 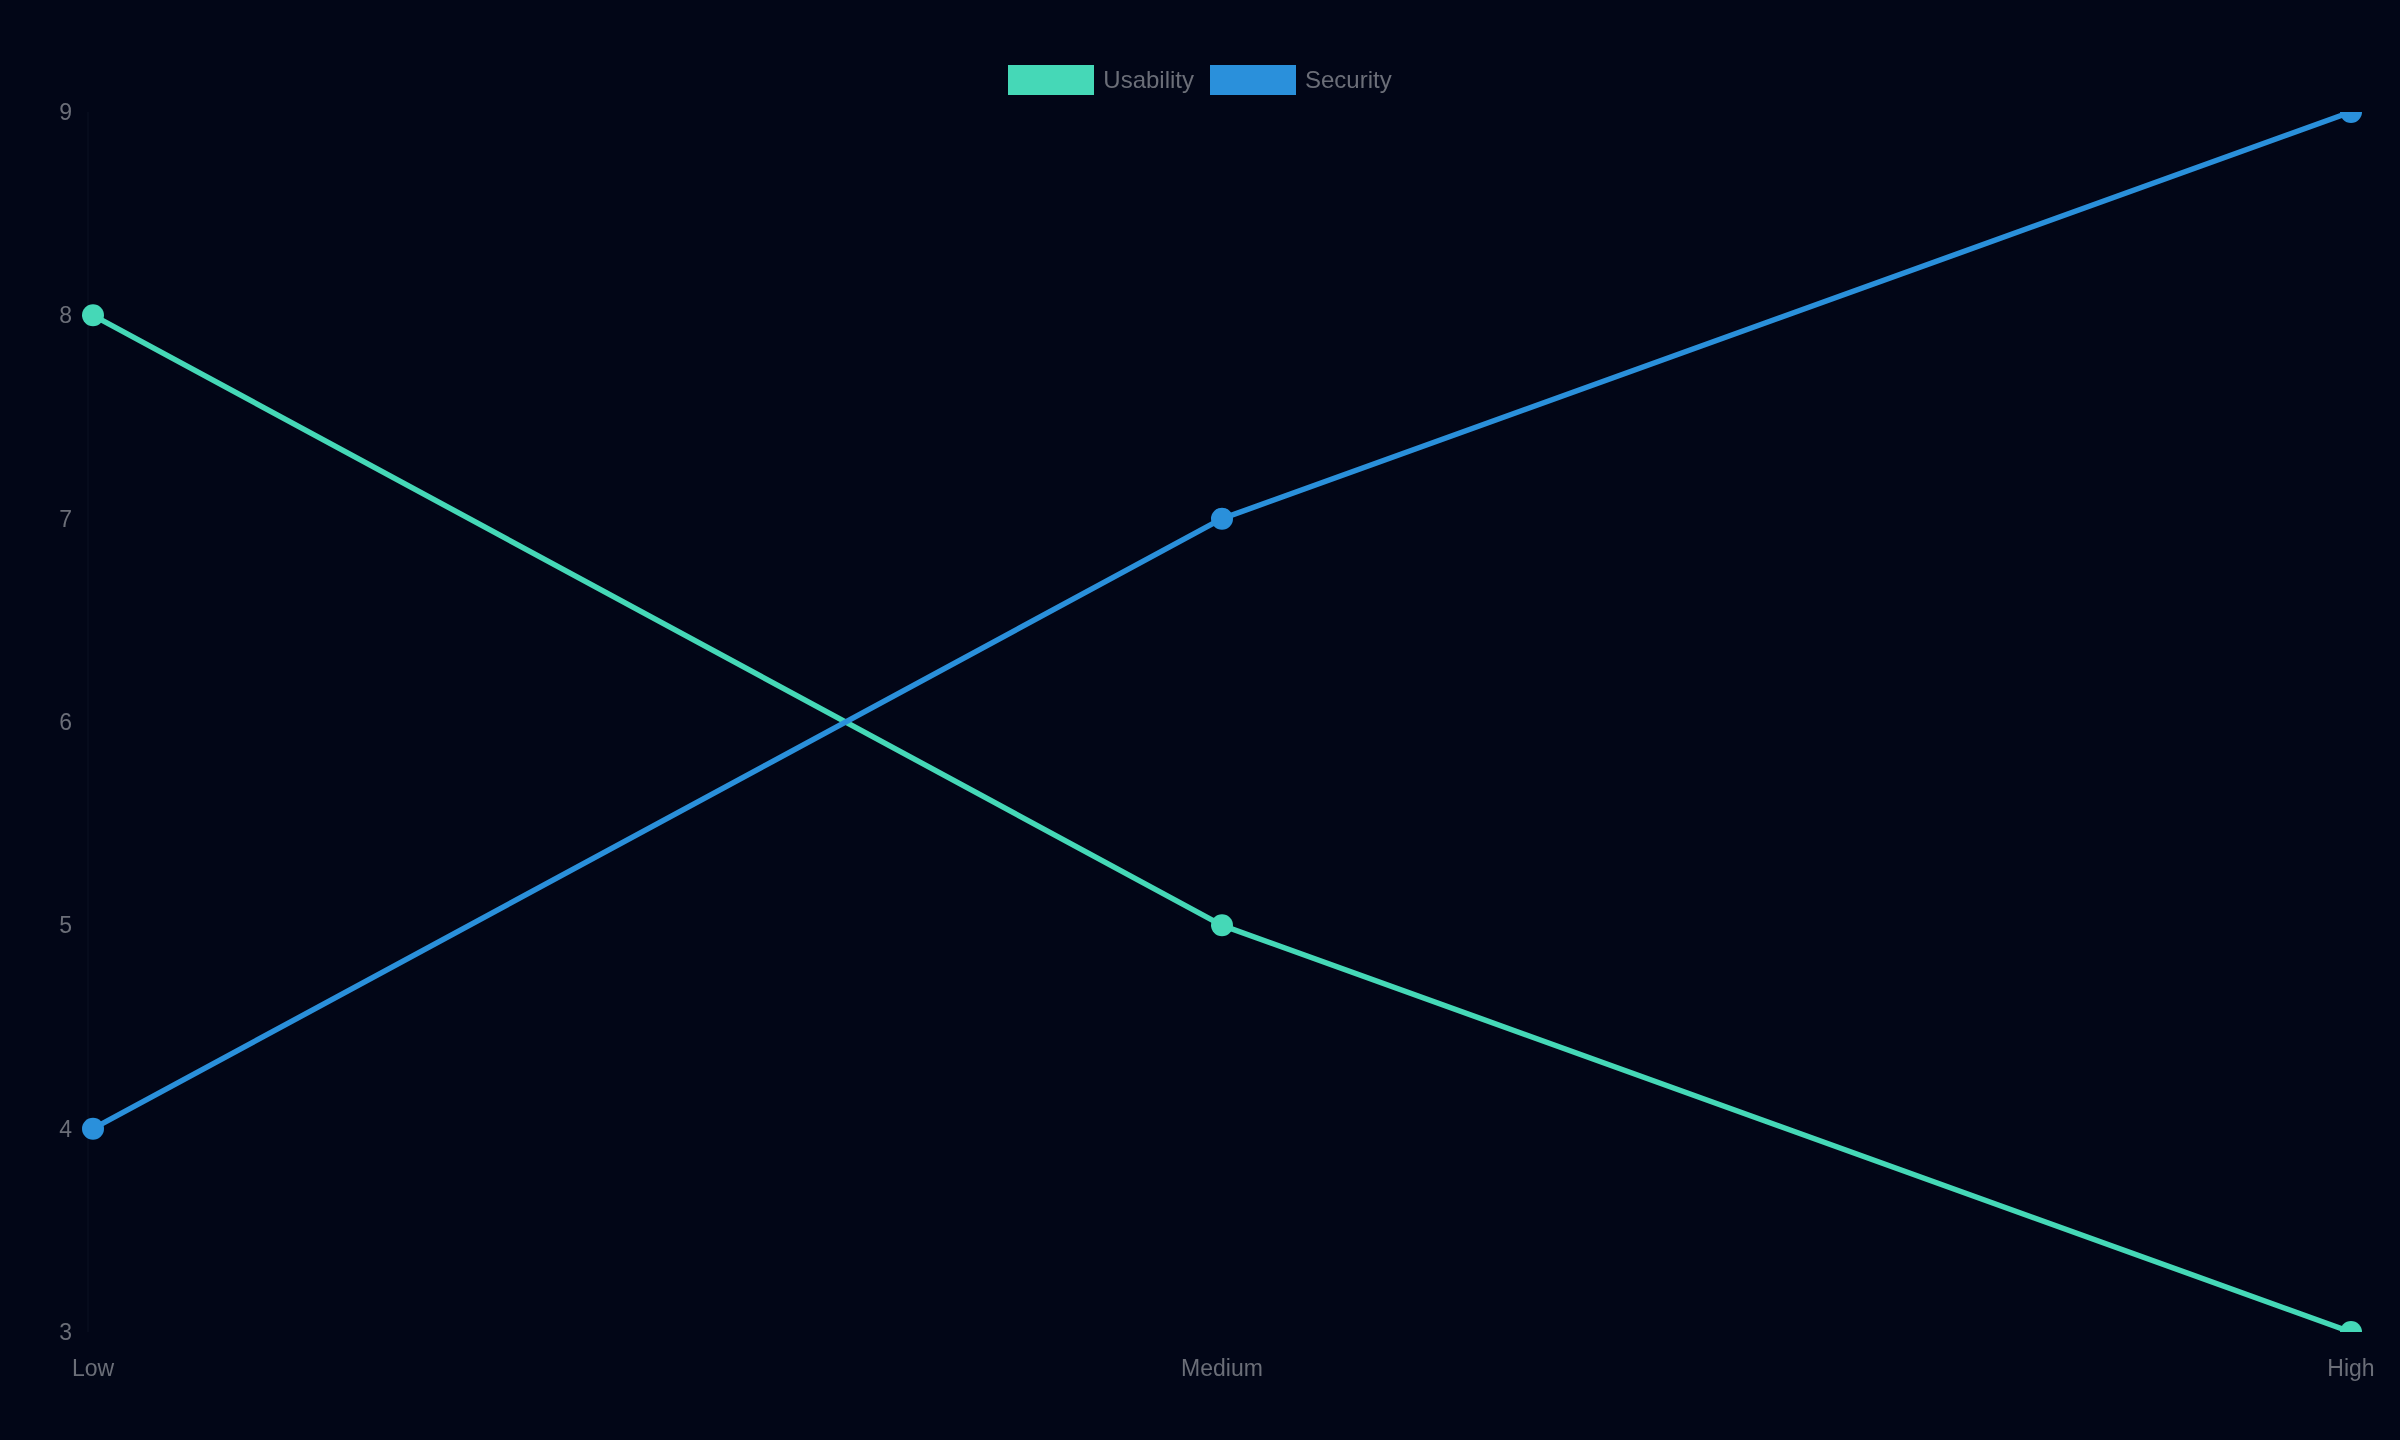 I want to click on x-tick-label: Medium, so click(x=1222, y=1368).